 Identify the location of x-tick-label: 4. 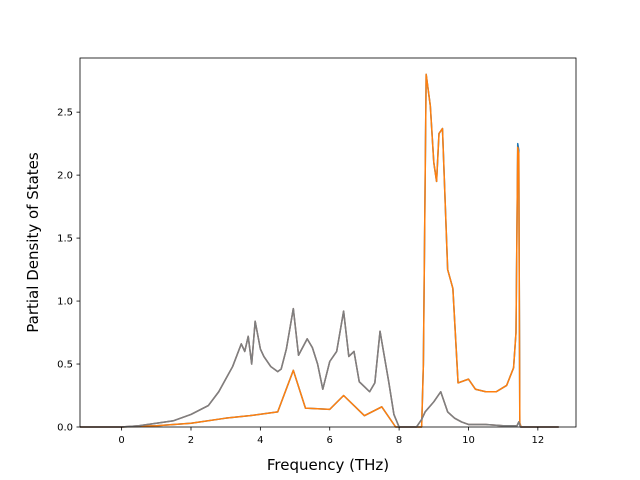
(260, 440).